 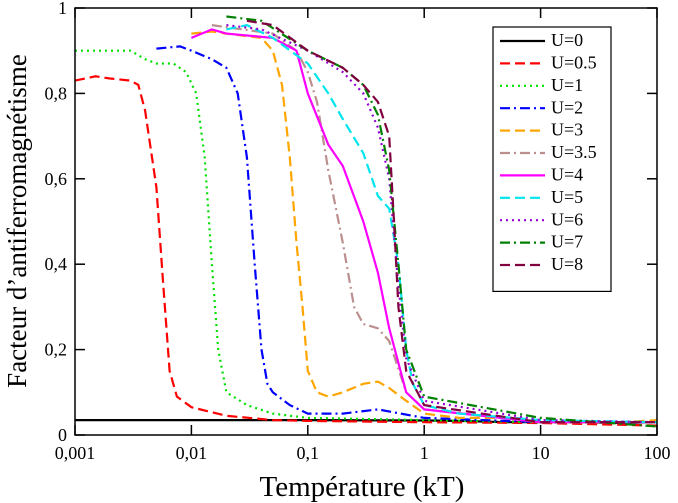 I want to click on y-axis-label: Facteur d’antiferromagnétisme, so click(x=17, y=221).